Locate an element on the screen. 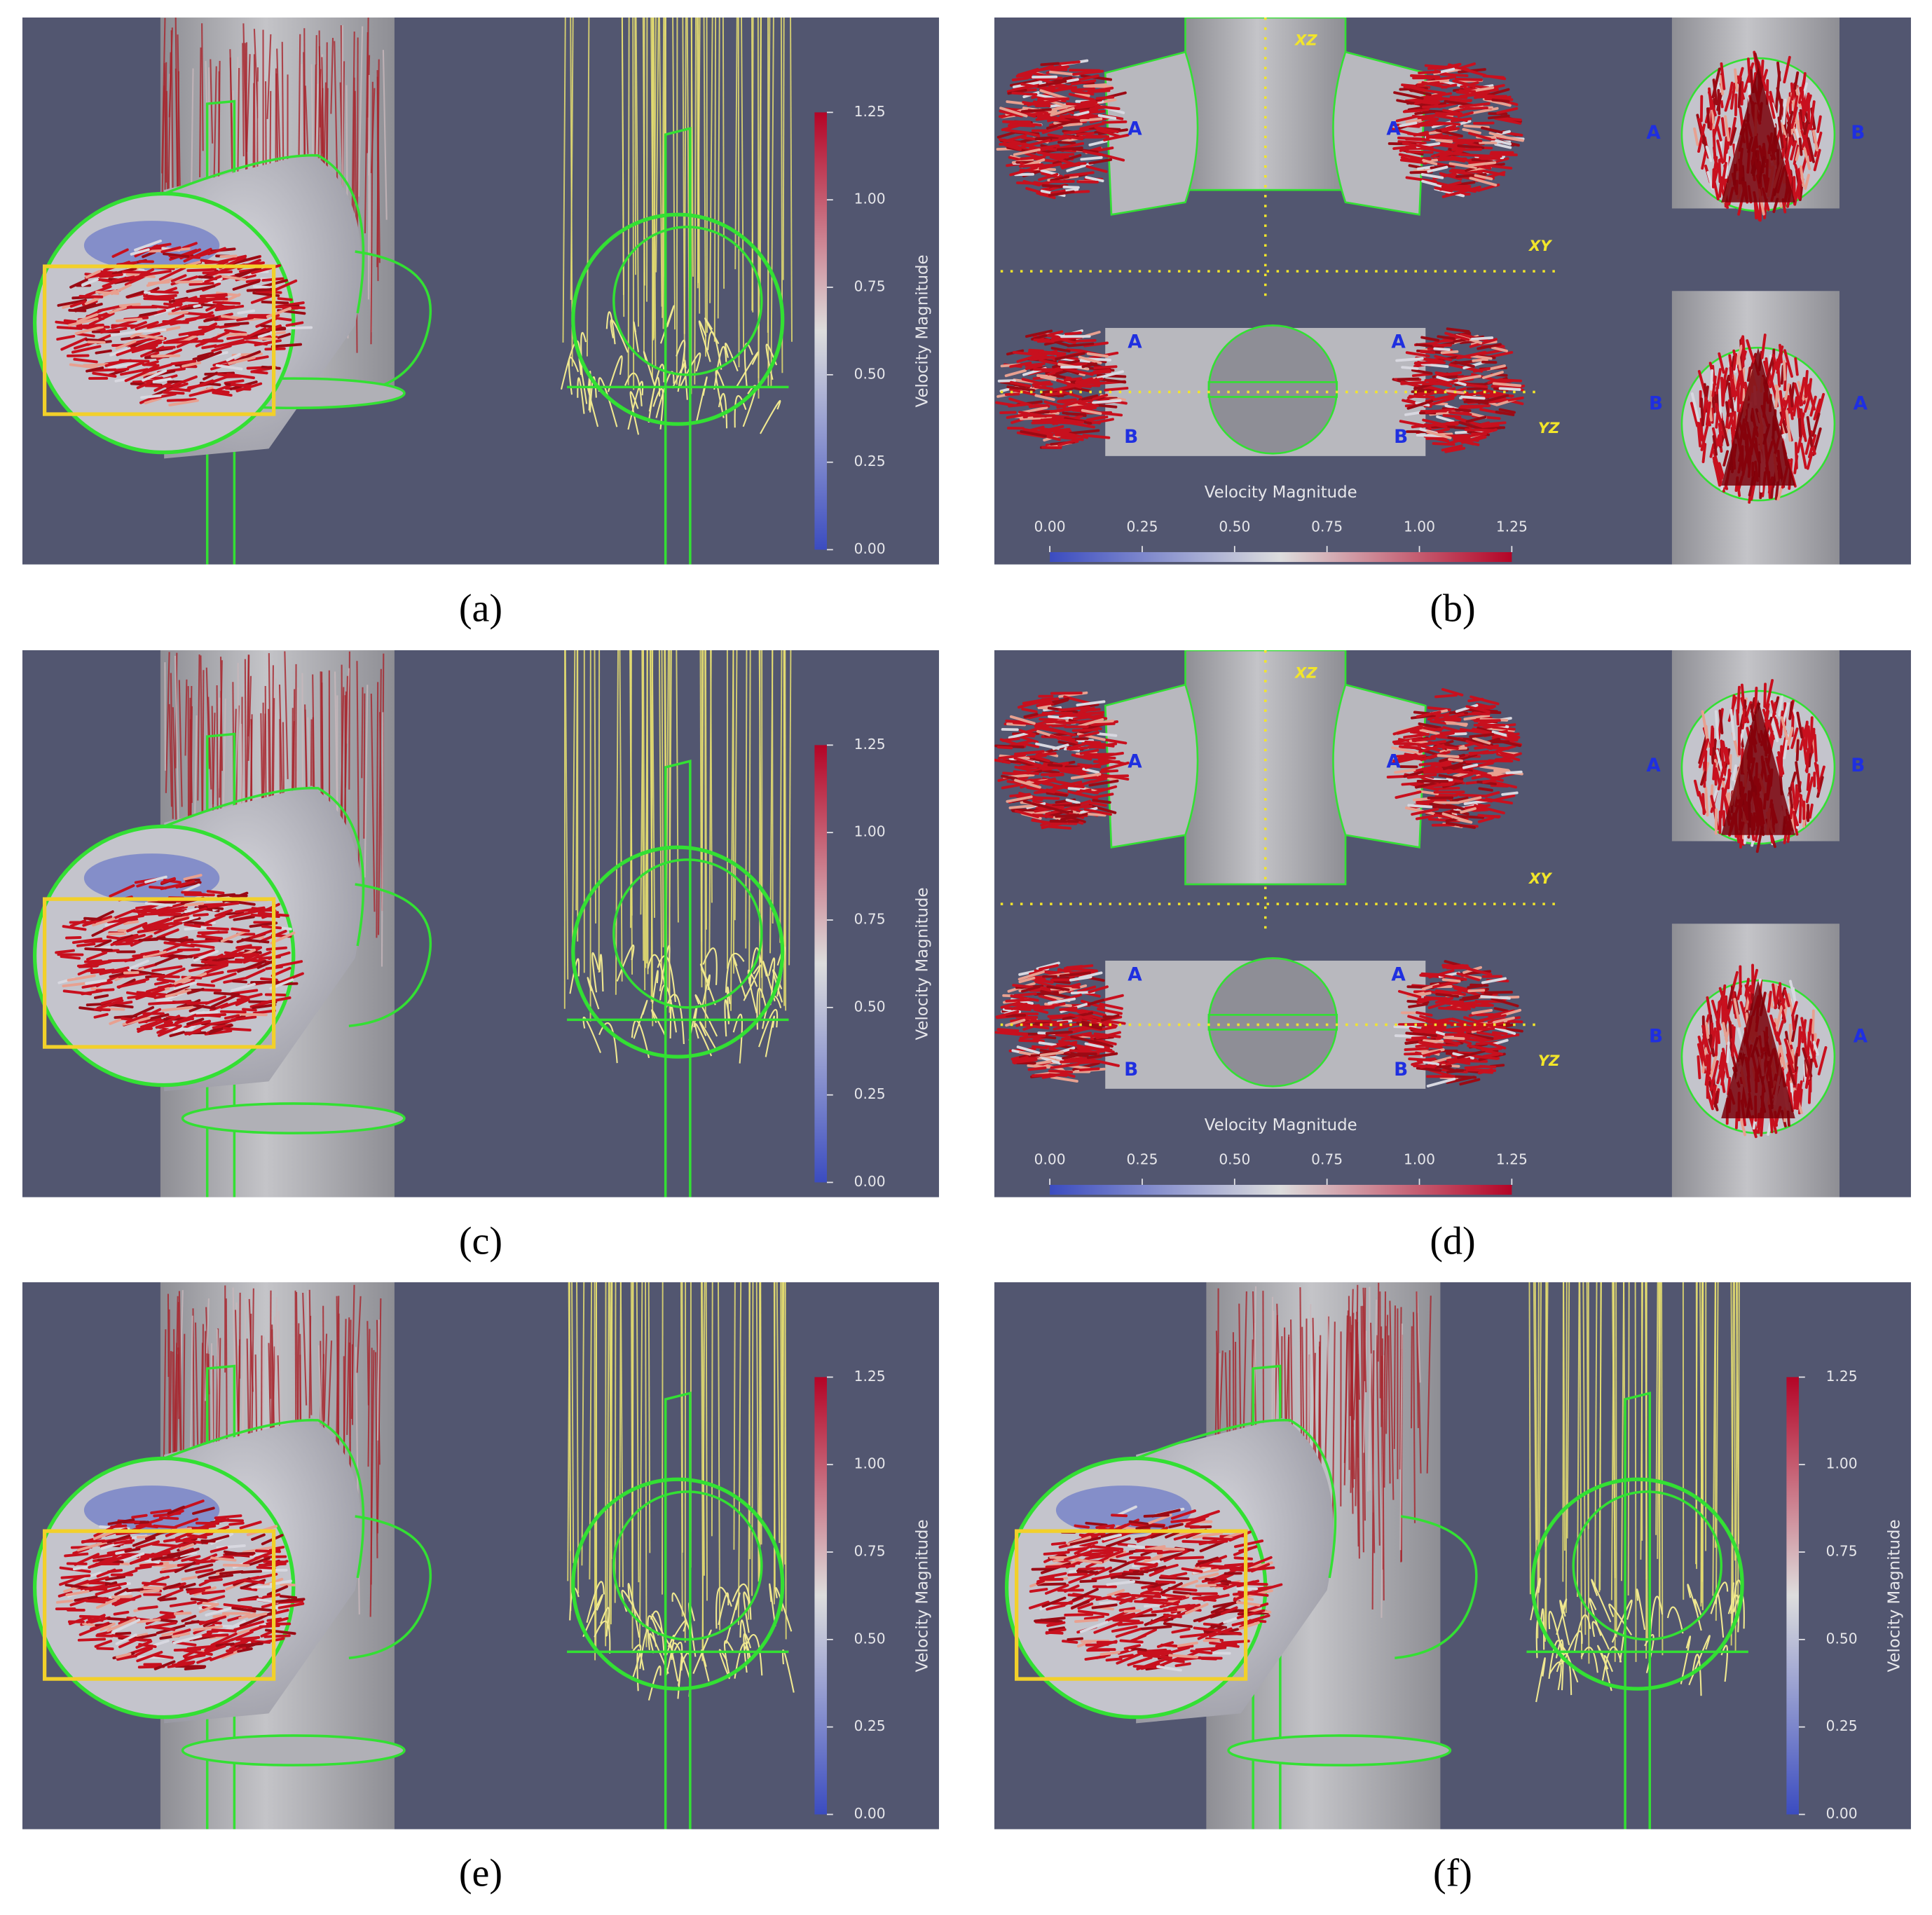 The height and width of the screenshot is (1915, 1932). side-outlet is located at coordinates (390, 1587).